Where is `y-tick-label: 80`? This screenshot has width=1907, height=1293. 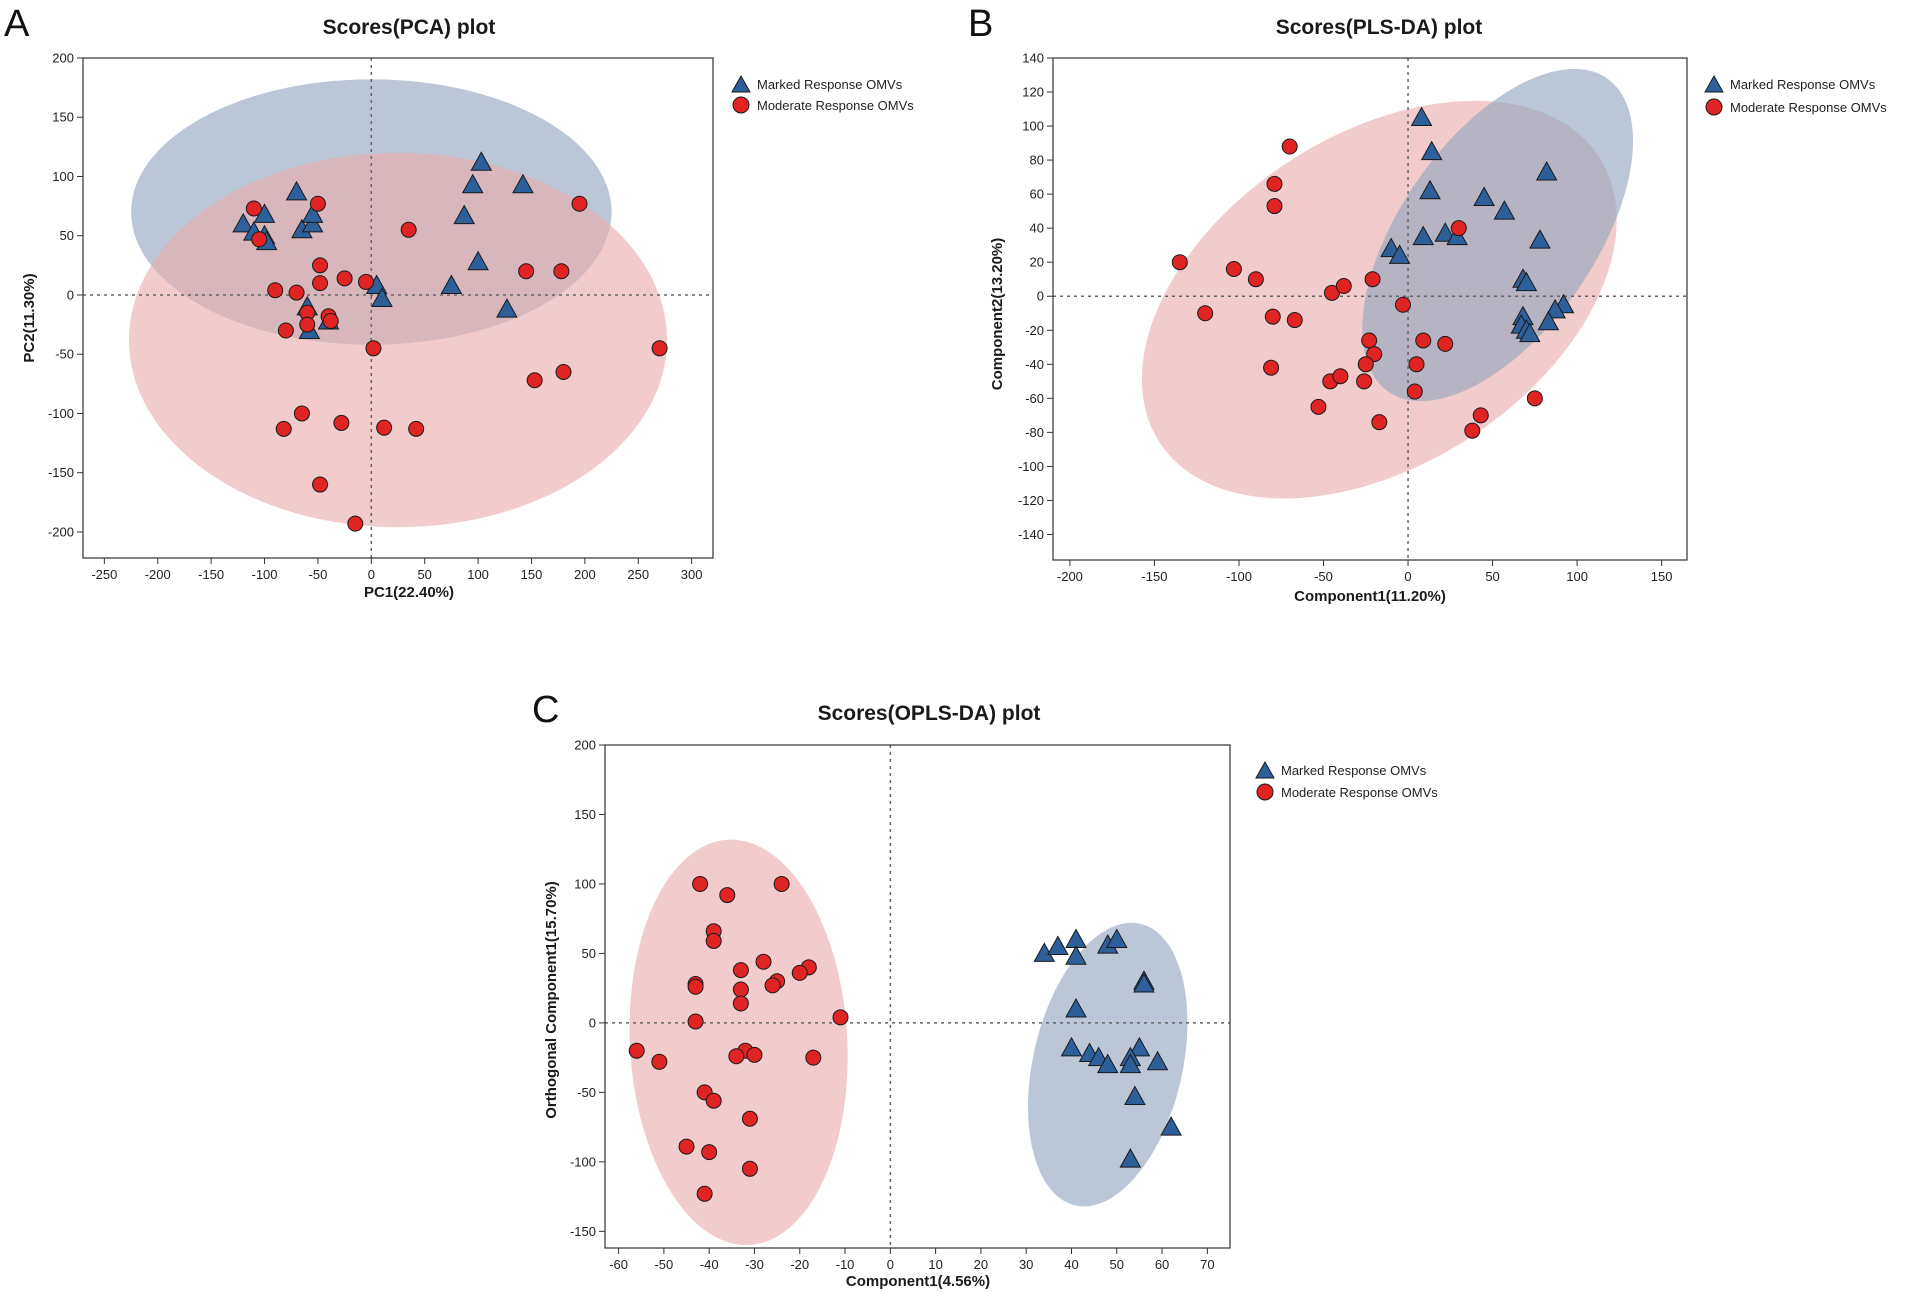
y-tick-label: 80 is located at coordinates (1037, 160).